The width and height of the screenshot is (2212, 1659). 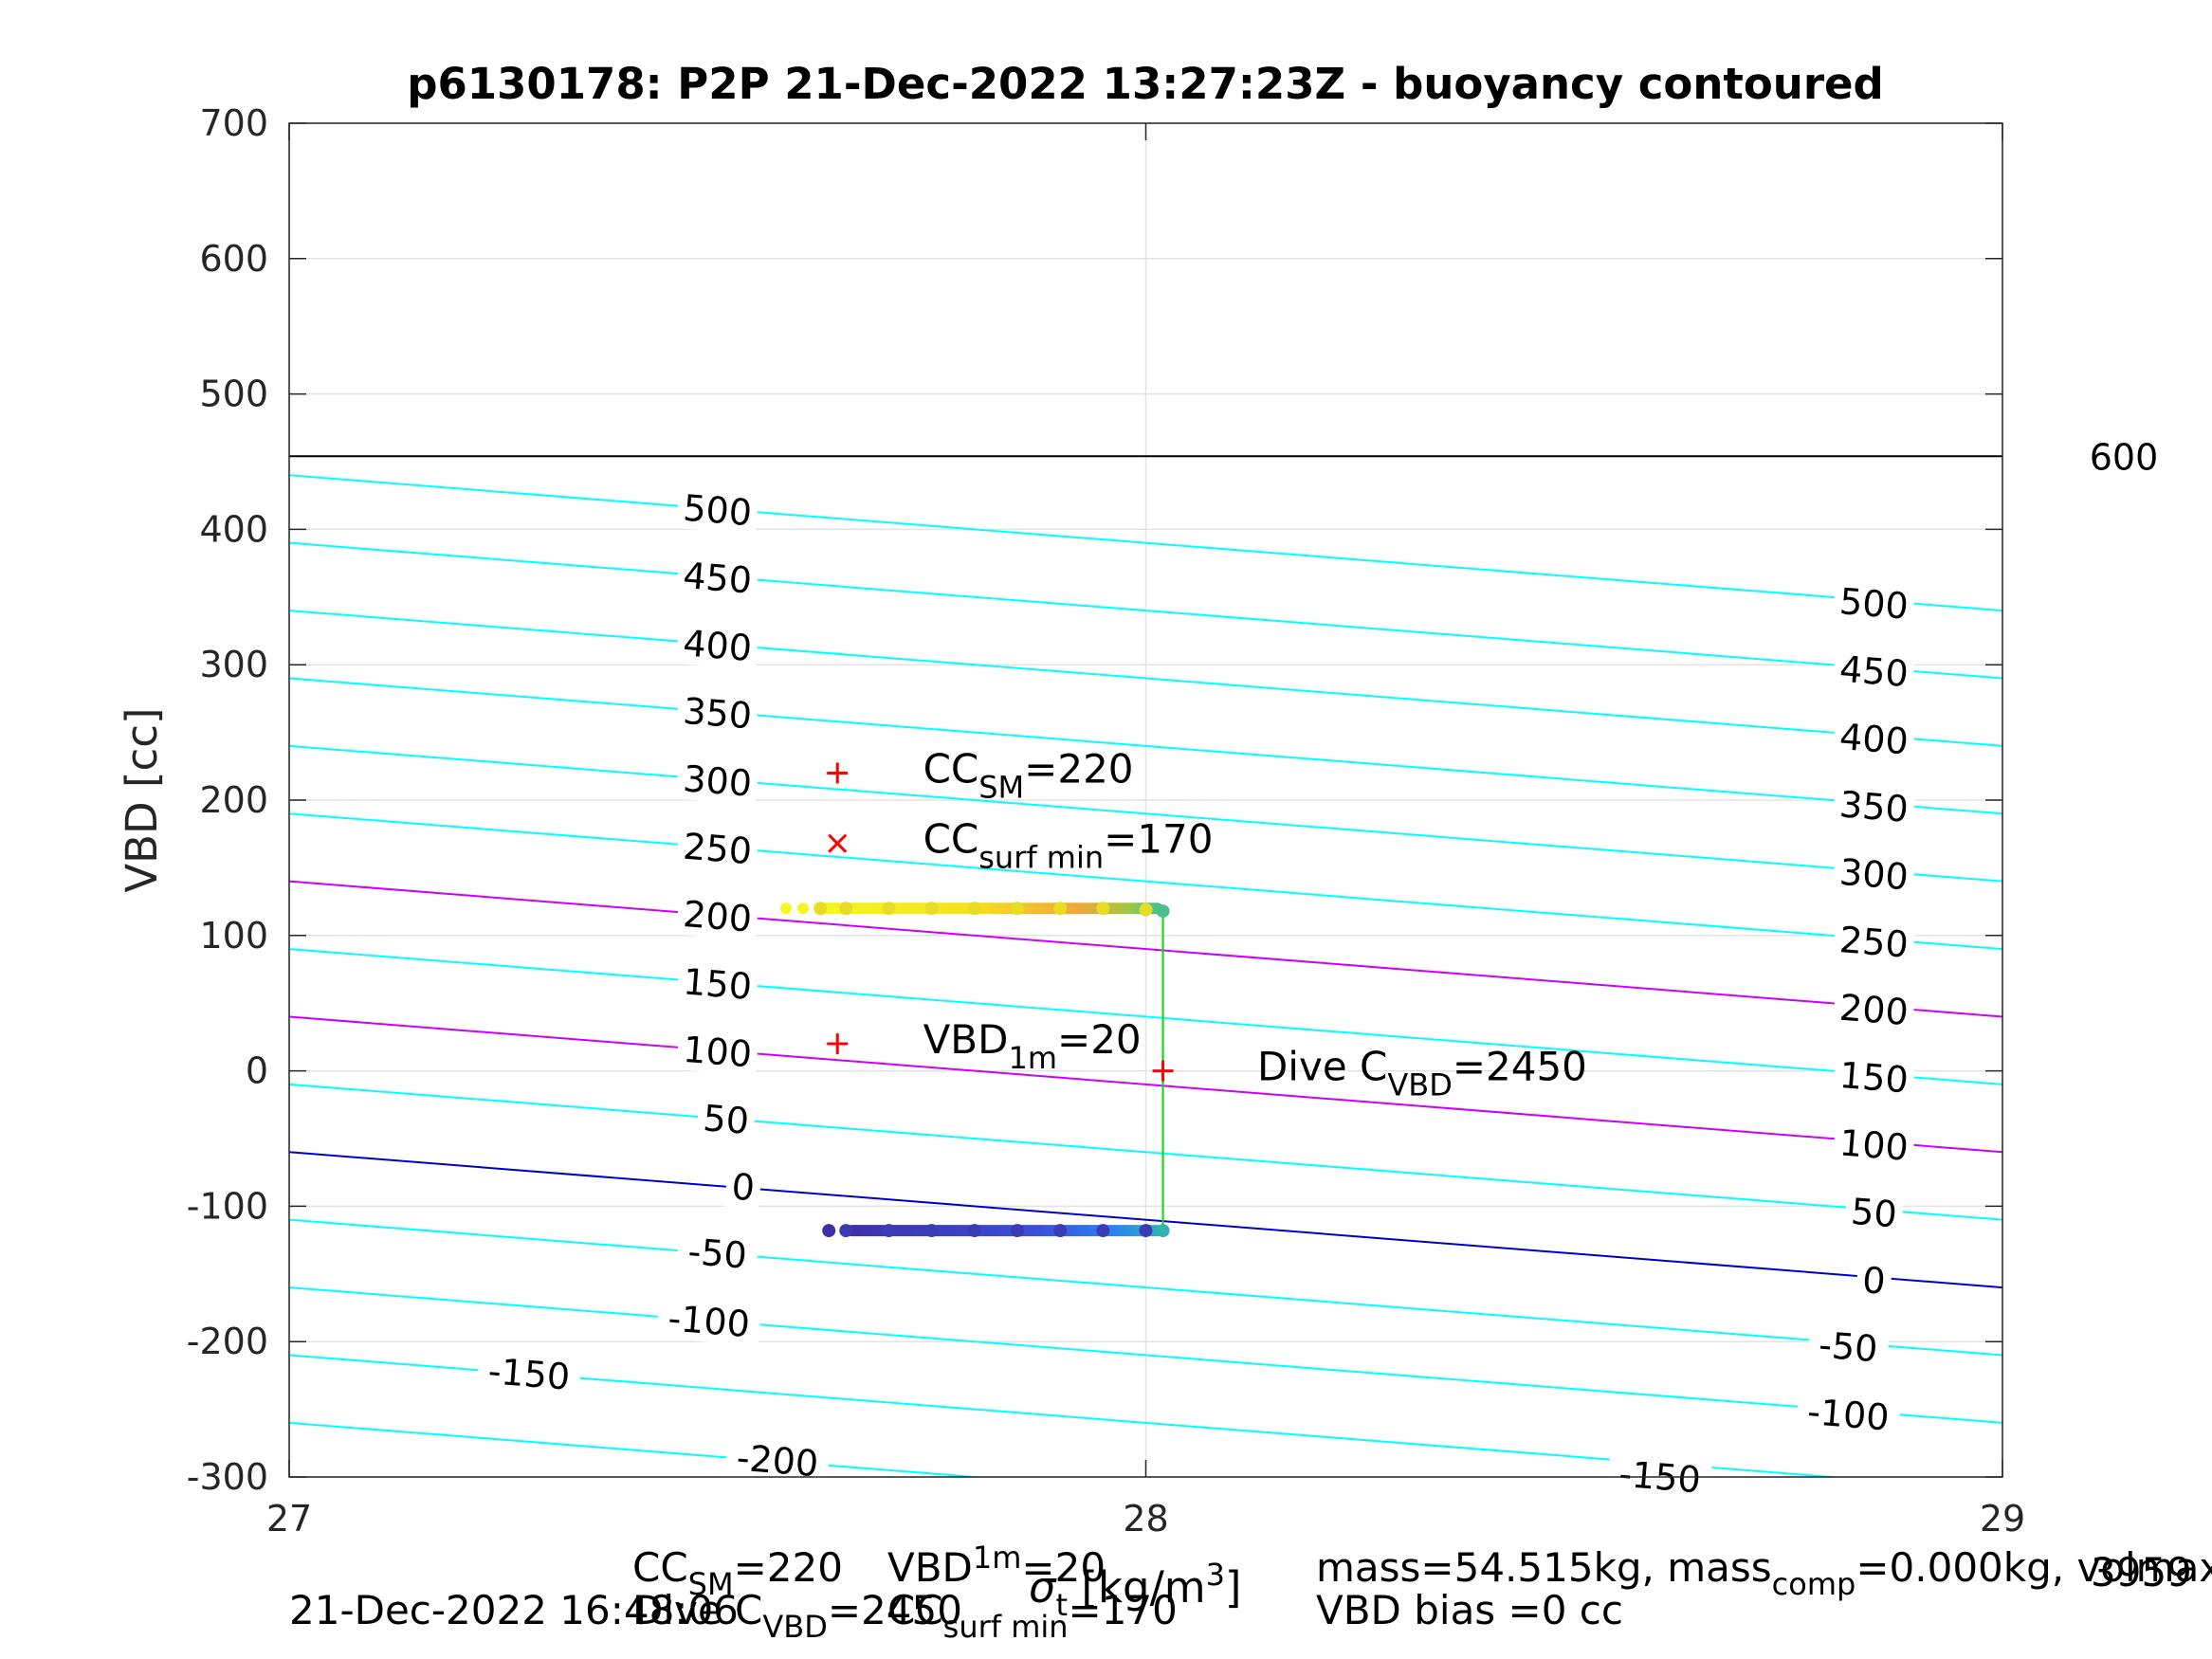 I want to click on contour-label-group: 400, so click(x=717, y=644).